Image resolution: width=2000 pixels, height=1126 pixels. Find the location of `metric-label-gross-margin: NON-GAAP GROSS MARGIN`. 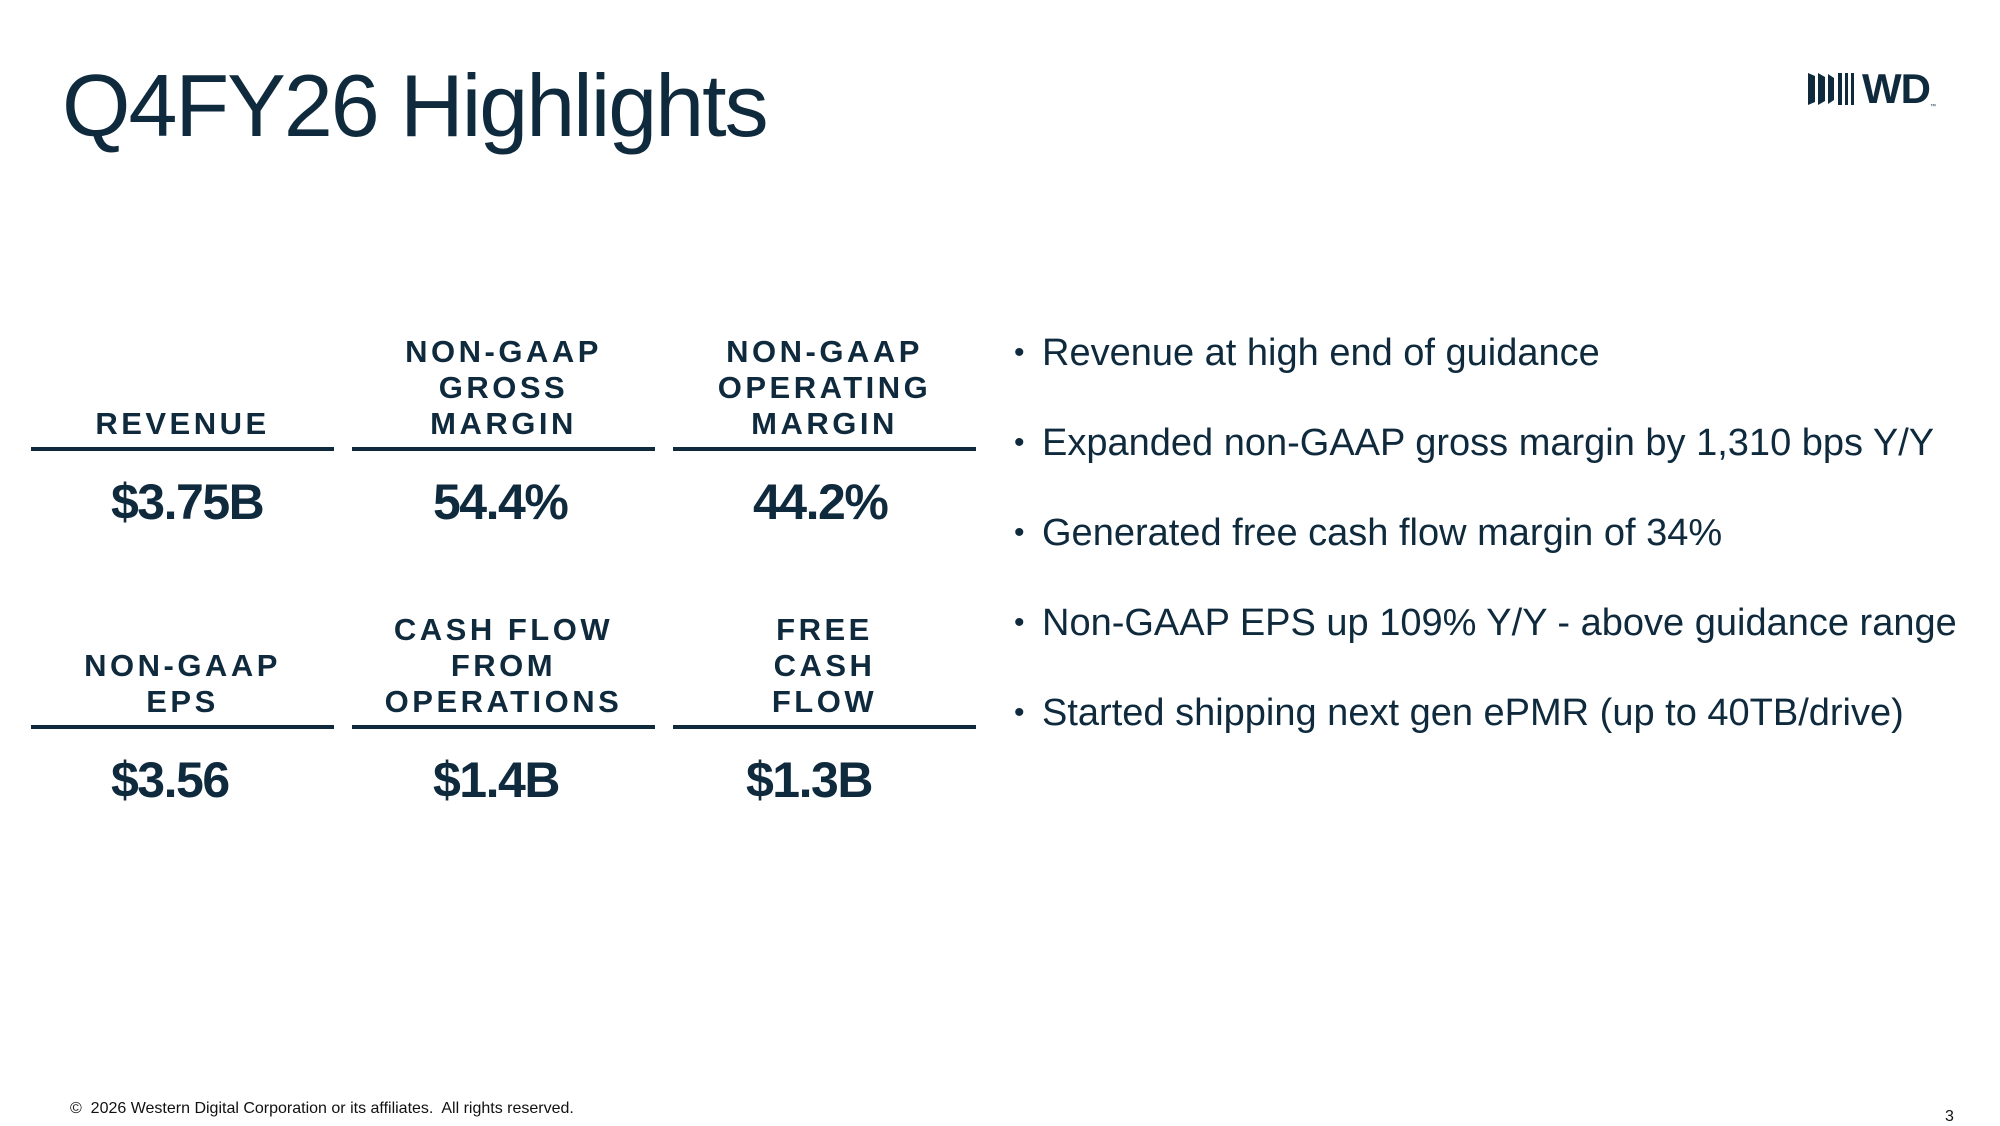

metric-label-gross-margin: NON-GAAP GROSS MARGIN is located at coordinates (503, 387).